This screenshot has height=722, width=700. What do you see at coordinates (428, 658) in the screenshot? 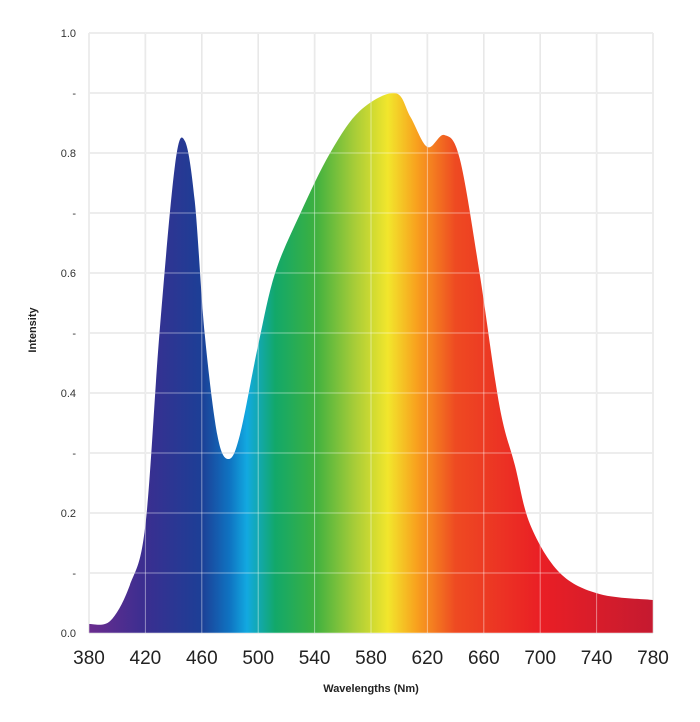
I see `x-tick-label: 620` at bounding box center [428, 658].